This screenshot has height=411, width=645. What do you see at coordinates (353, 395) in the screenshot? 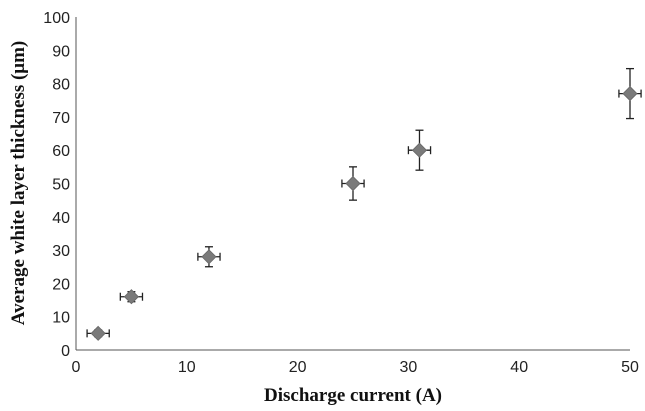
I see `x-axis-title: Discharge current (A)` at bounding box center [353, 395].